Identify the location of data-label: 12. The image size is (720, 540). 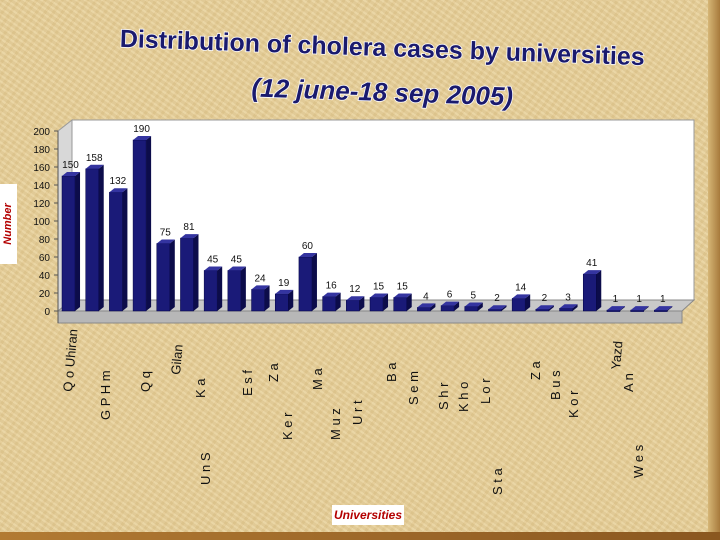
(355, 289).